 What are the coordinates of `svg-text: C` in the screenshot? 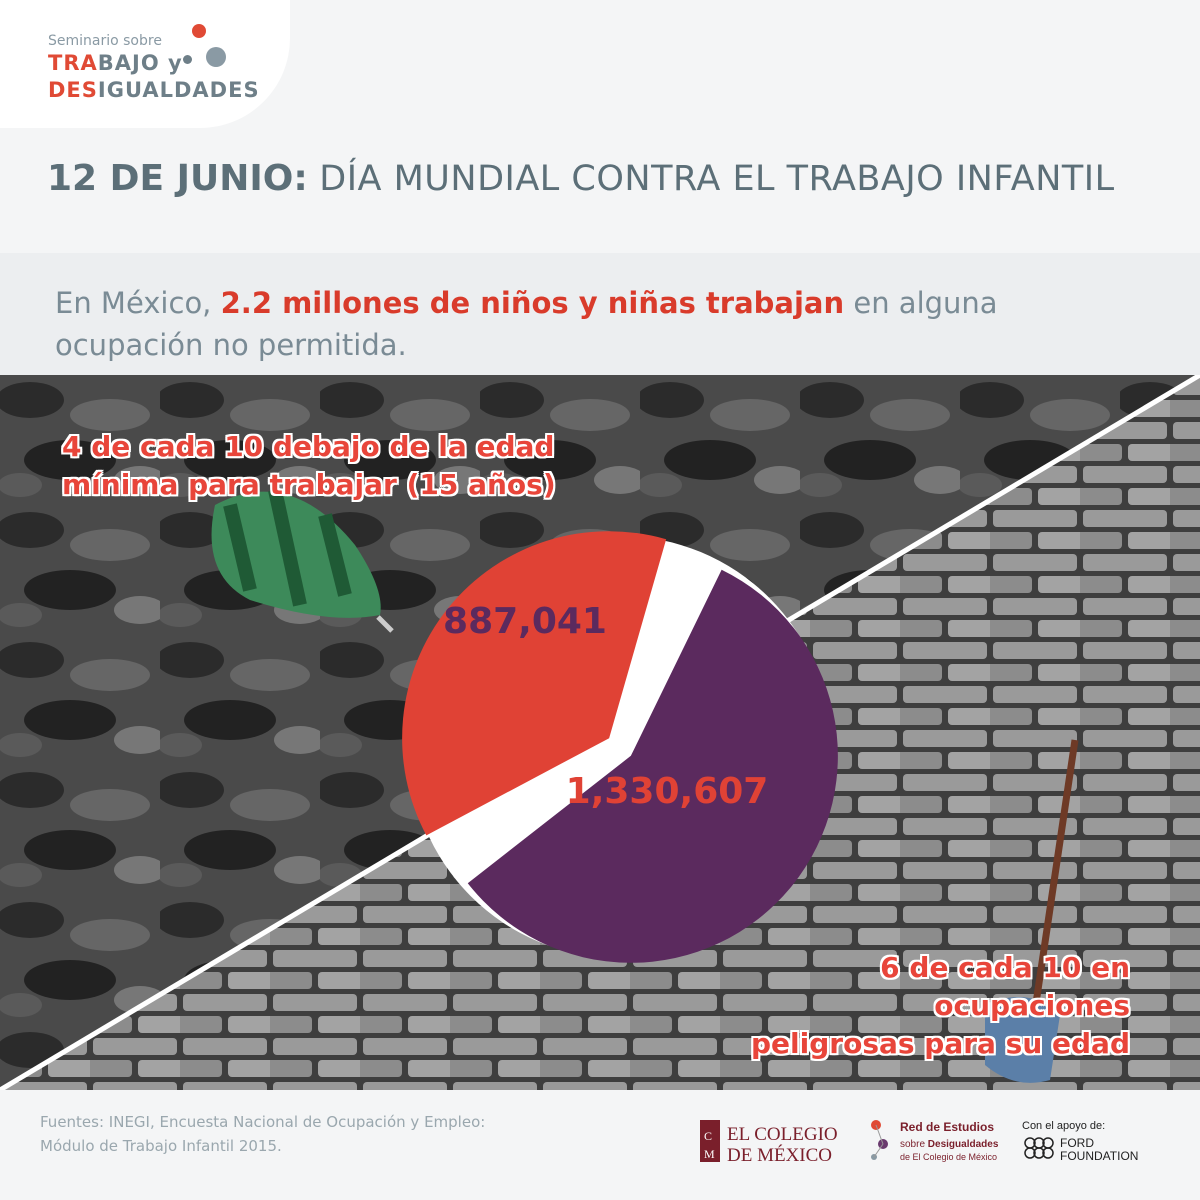 It's located at (708, 1136).